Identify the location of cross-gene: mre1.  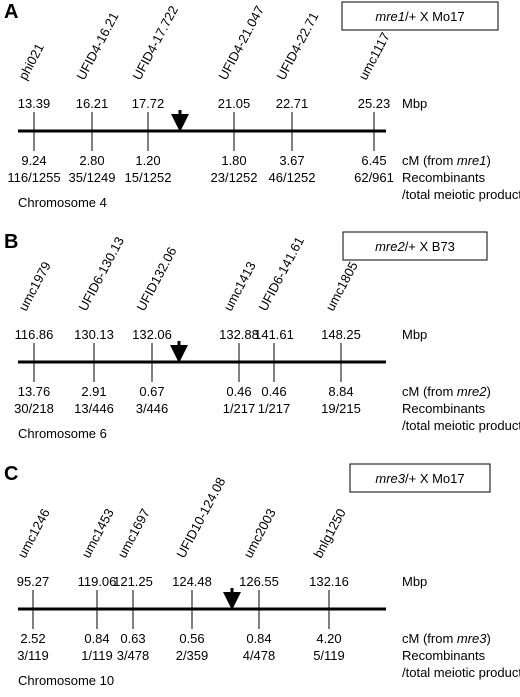
(390, 16).